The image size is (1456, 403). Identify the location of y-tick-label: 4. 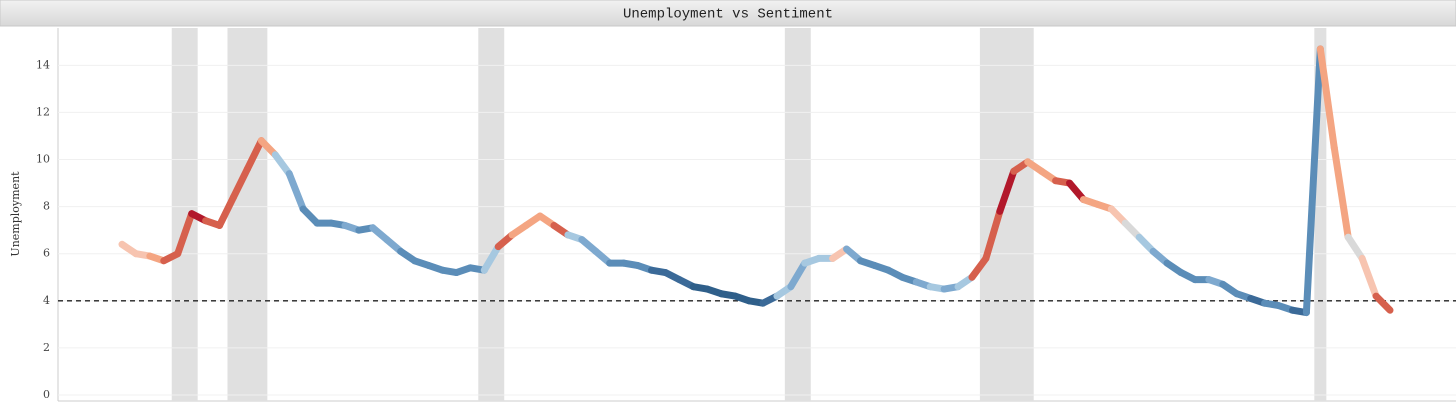
(46, 300).